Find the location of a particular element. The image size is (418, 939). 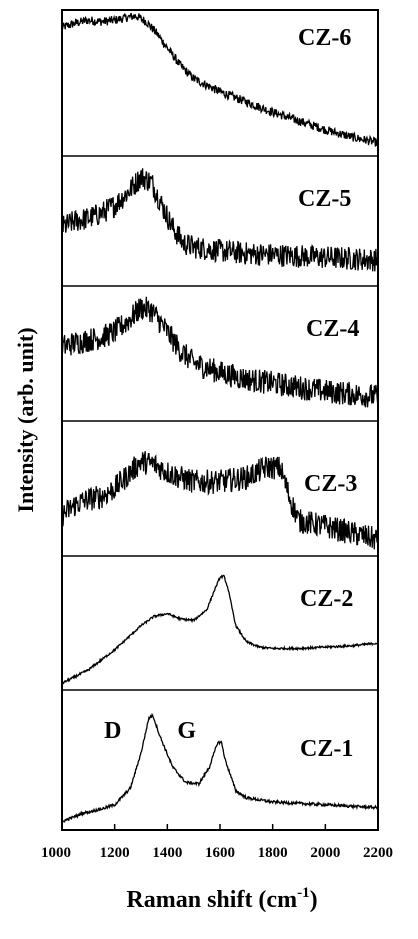

series-label-cz-3: CZ-3 is located at coordinates (330, 484).